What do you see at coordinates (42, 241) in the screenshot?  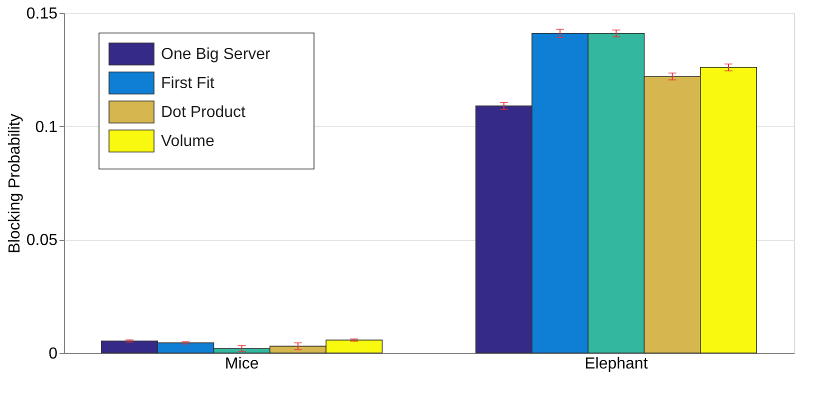 I see `y-tick-label: 0.05` at bounding box center [42, 241].